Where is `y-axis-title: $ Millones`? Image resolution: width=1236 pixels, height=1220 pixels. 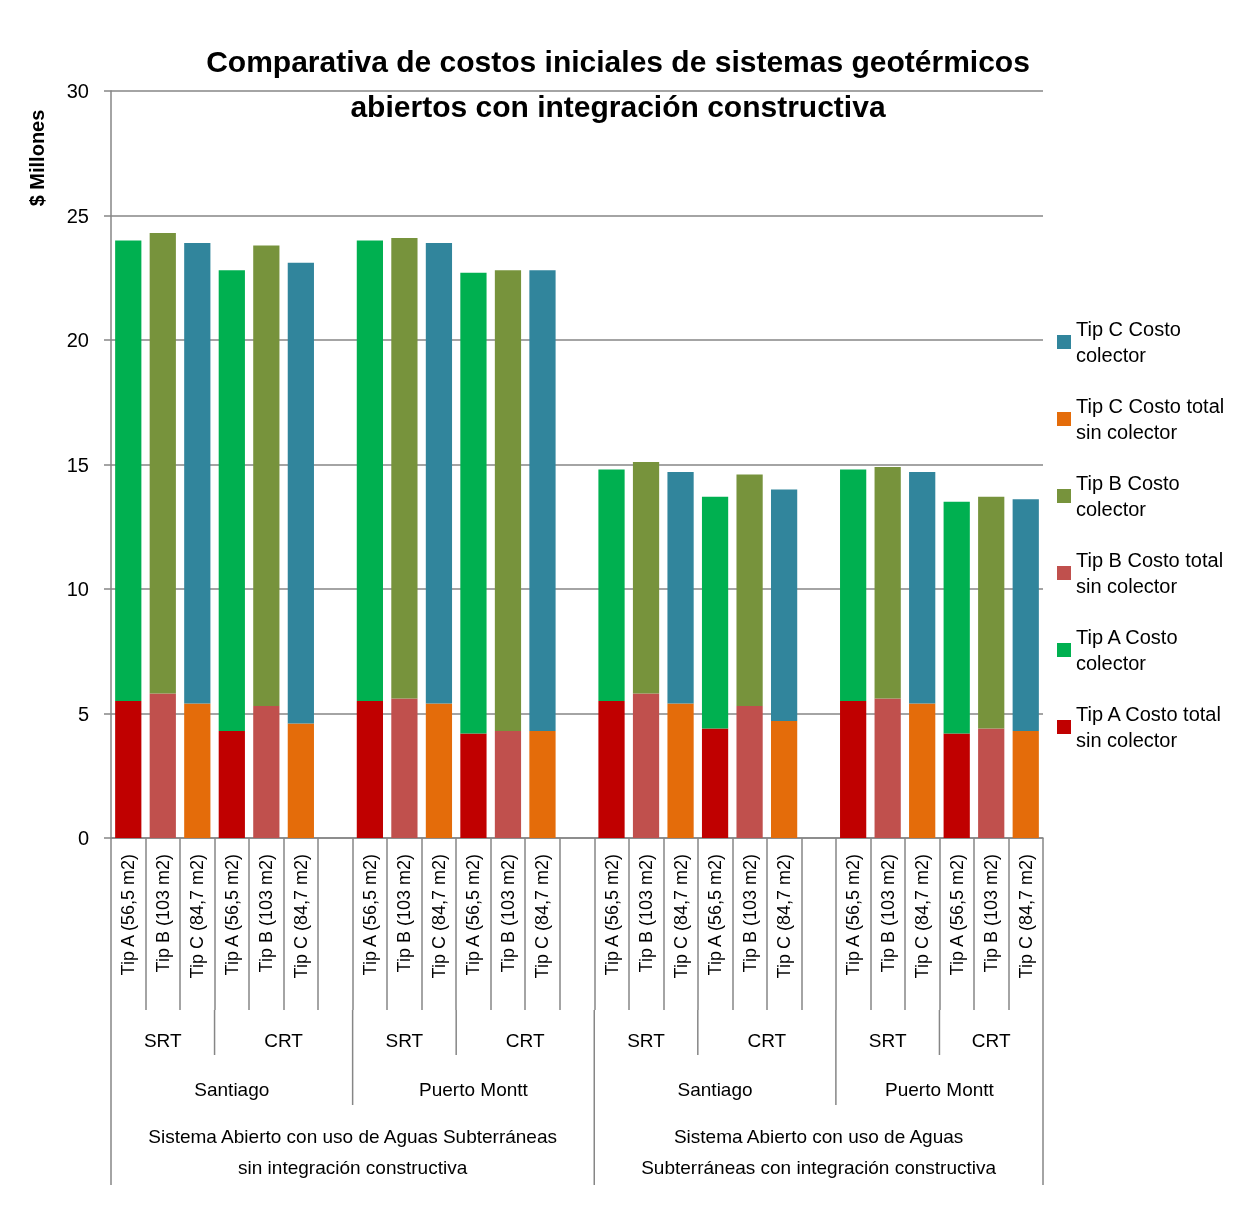
y-axis-title: $ Millones is located at coordinates (37, 158).